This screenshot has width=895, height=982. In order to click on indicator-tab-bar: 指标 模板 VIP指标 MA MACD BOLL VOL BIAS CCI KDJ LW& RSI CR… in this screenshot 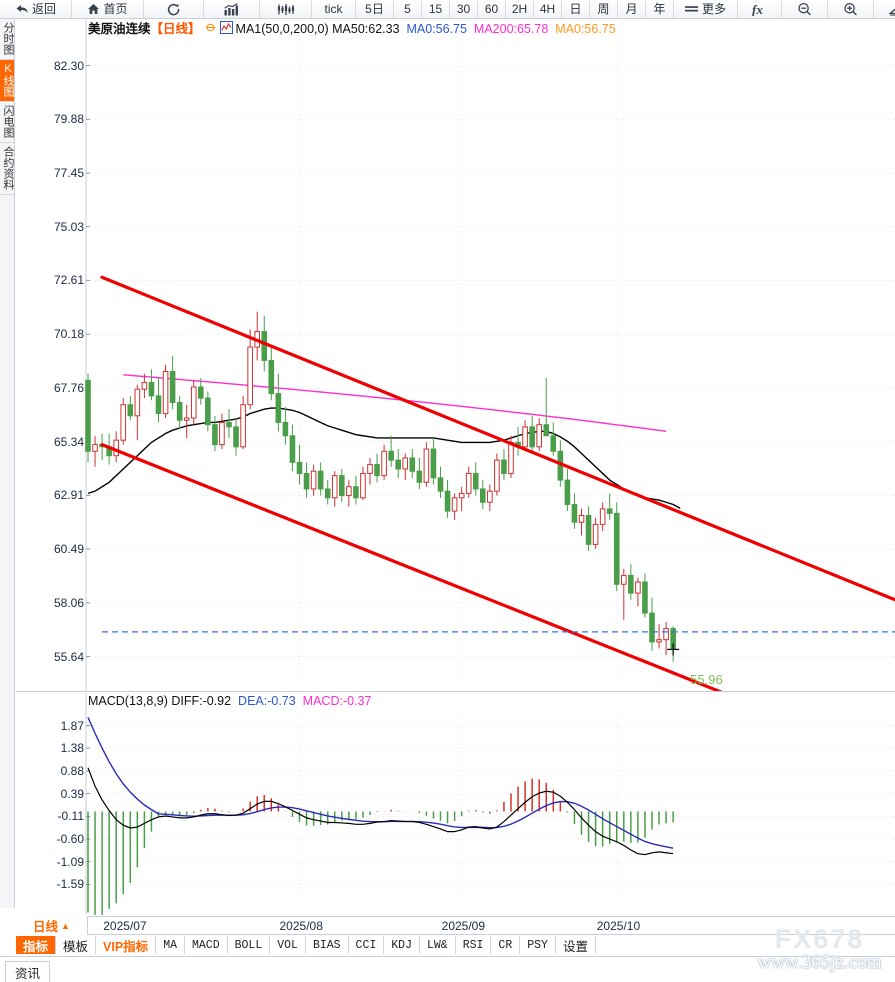, I will do `click(455, 945)`.